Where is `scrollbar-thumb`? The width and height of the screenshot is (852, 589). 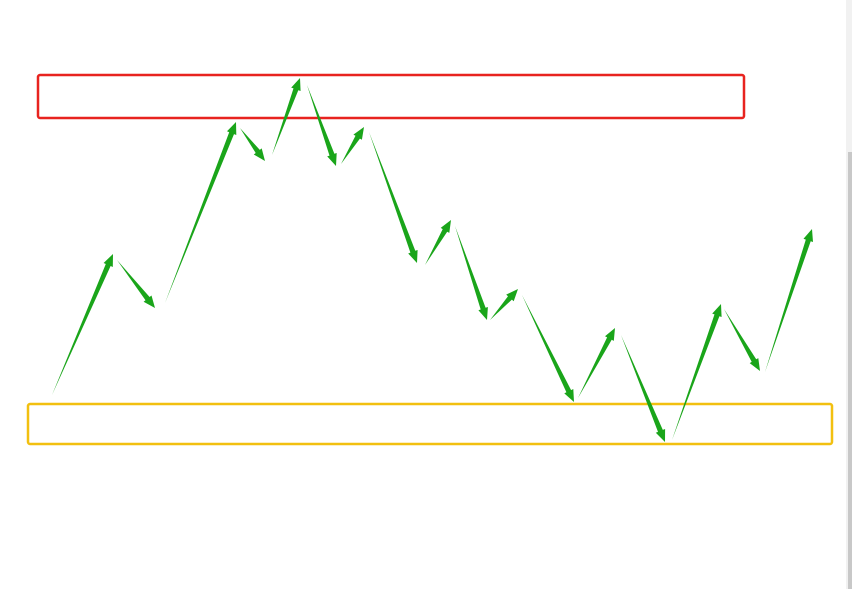
scrollbar-thumb is located at coordinates (850, 370).